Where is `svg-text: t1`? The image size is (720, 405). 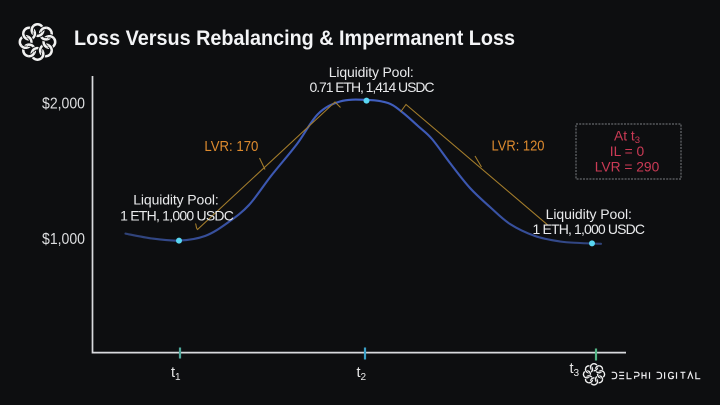
svg-text: t1 is located at coordinates (176, 374).